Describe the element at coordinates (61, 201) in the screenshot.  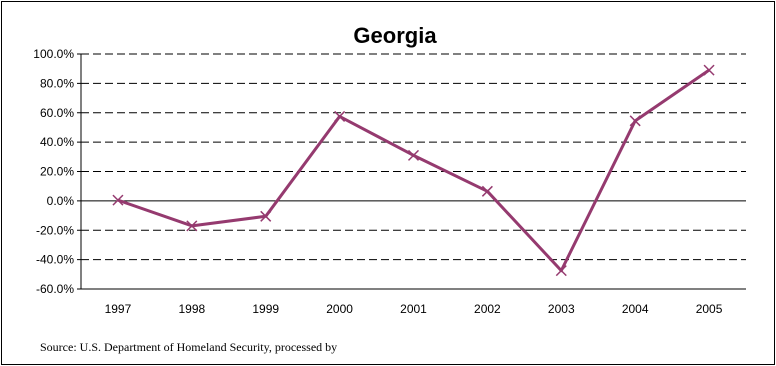
I see `y-tick-label: 0.0%` at that location.